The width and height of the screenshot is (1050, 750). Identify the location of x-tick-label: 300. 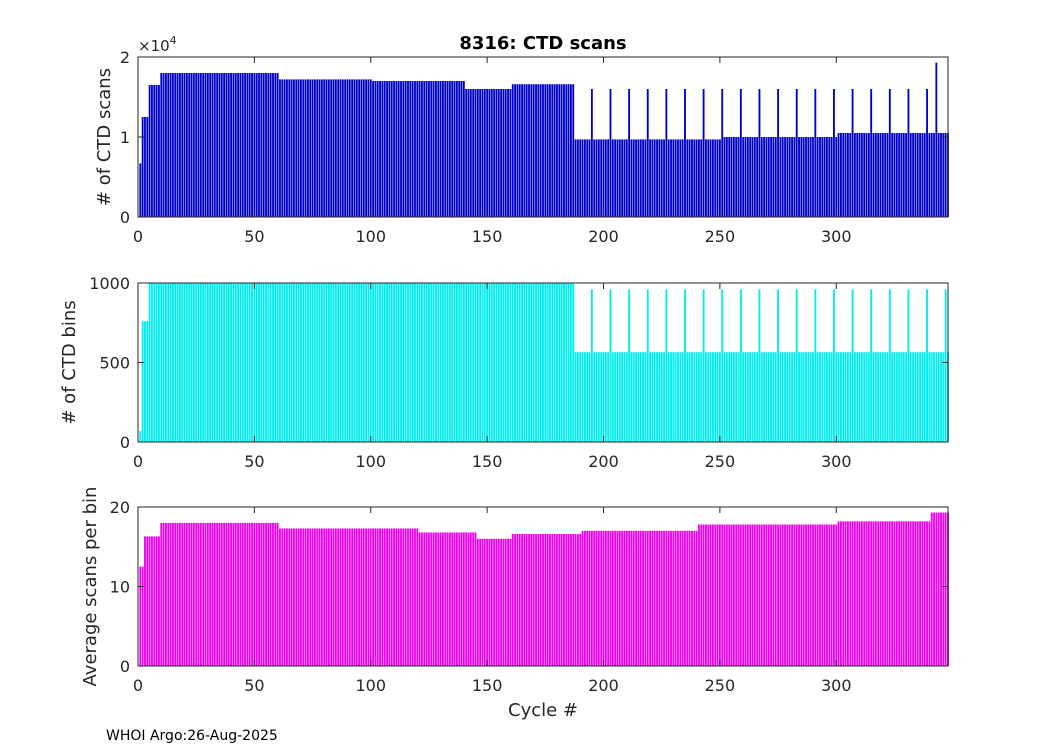
(836, 236).